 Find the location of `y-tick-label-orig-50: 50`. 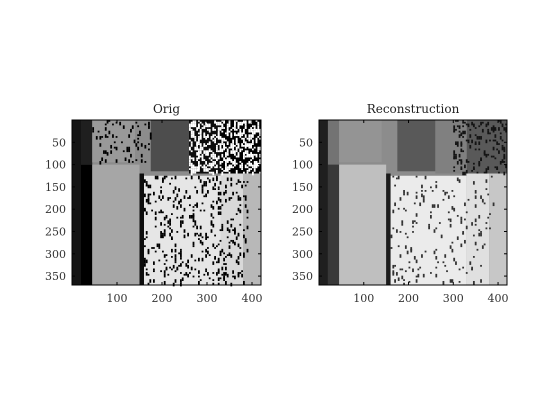

y-tick-label-orig-50: 50 is located at coordinates (59, 142).